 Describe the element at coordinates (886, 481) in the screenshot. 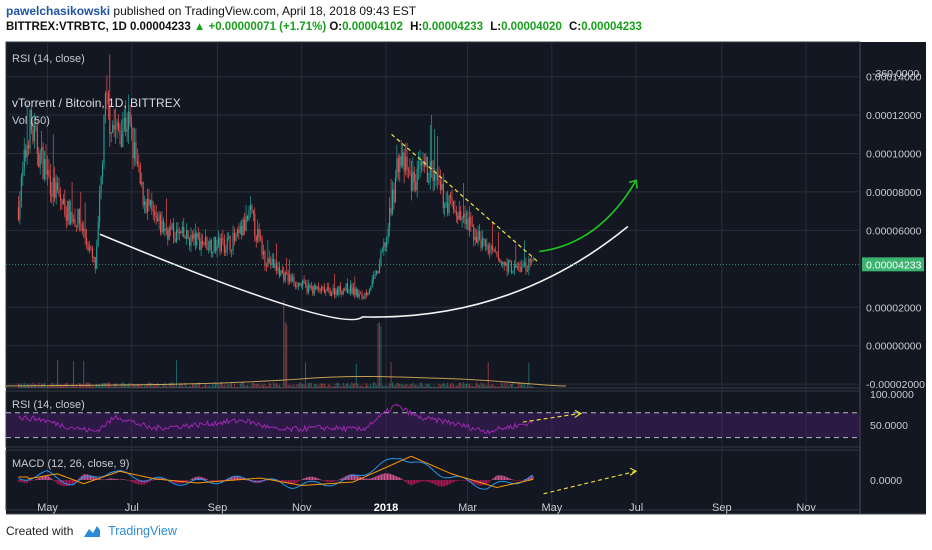

I see `macd-tick-label: 0.0000` at that location.